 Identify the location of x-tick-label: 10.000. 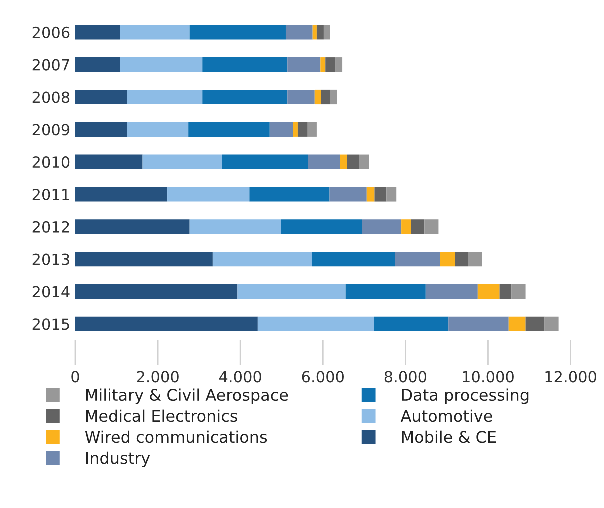
(488, 377).